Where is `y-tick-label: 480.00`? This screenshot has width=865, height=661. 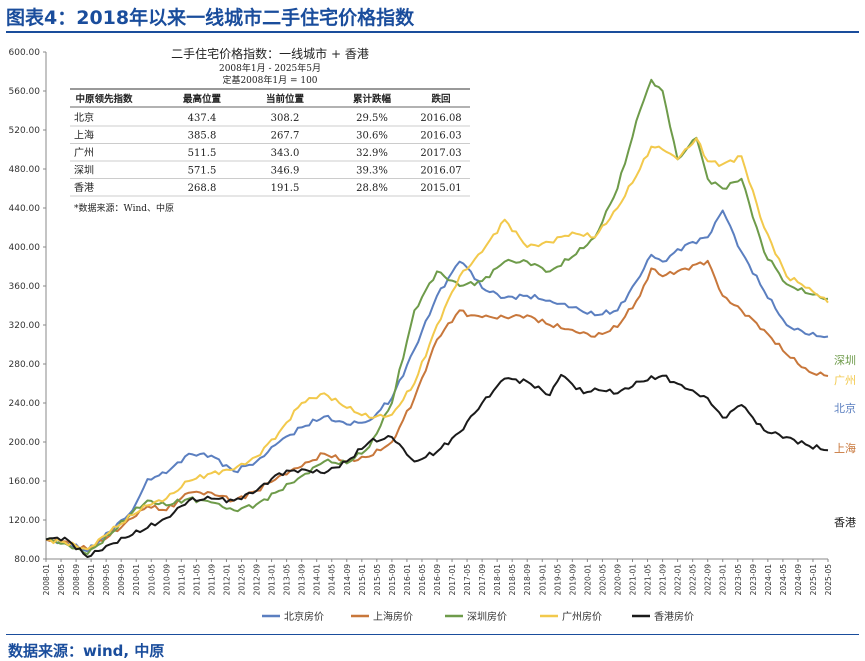 y-tick-label: 480.00 is located at coordinates (25, 170).